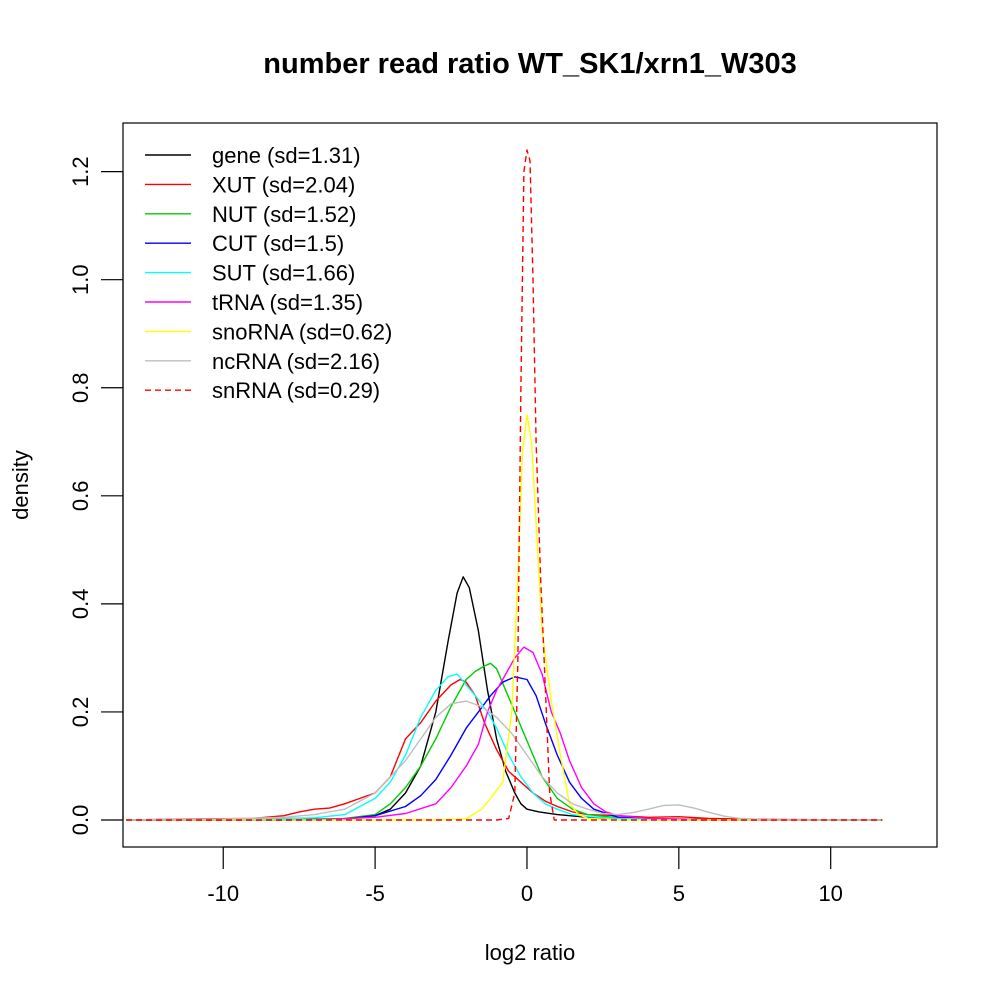 This screenshot has height=1000, width=1000. I want to click on y-tick-label: 0.8, so click(80, 387).